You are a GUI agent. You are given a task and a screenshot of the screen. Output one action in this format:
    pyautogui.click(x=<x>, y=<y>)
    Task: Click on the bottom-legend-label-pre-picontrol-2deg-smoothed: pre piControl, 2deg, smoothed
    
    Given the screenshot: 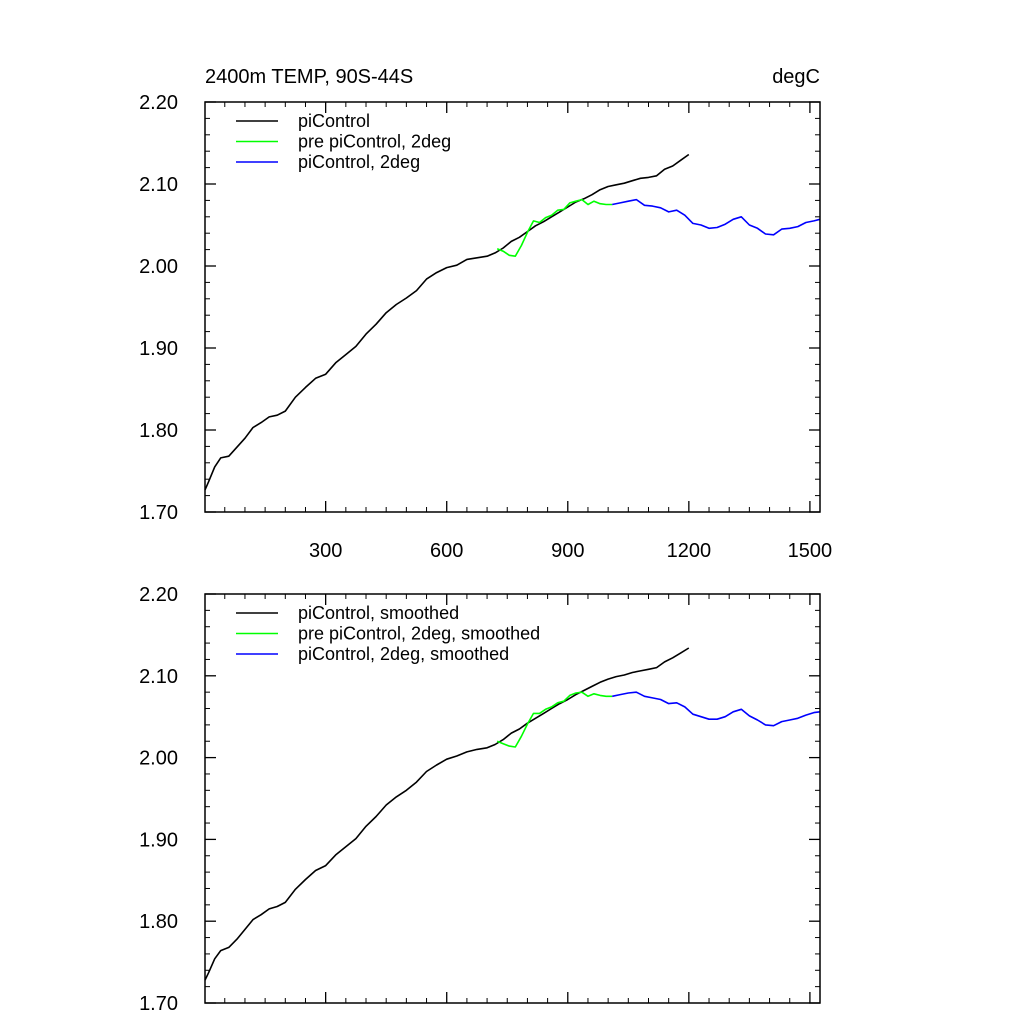 What is the action you would take?
    pyautogui.click(x=419, y=634)
    